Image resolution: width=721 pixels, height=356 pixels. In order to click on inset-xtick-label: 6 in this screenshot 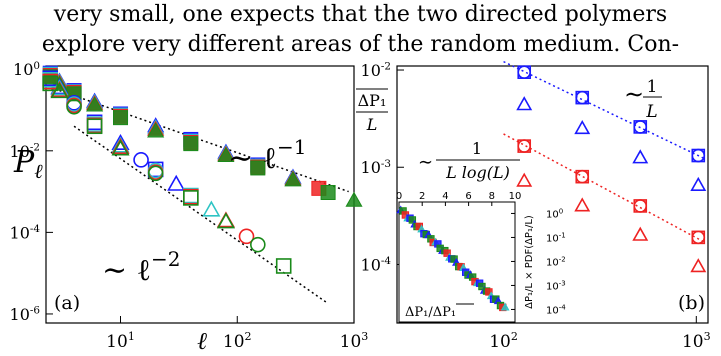, I will do `click(468, 196)`.